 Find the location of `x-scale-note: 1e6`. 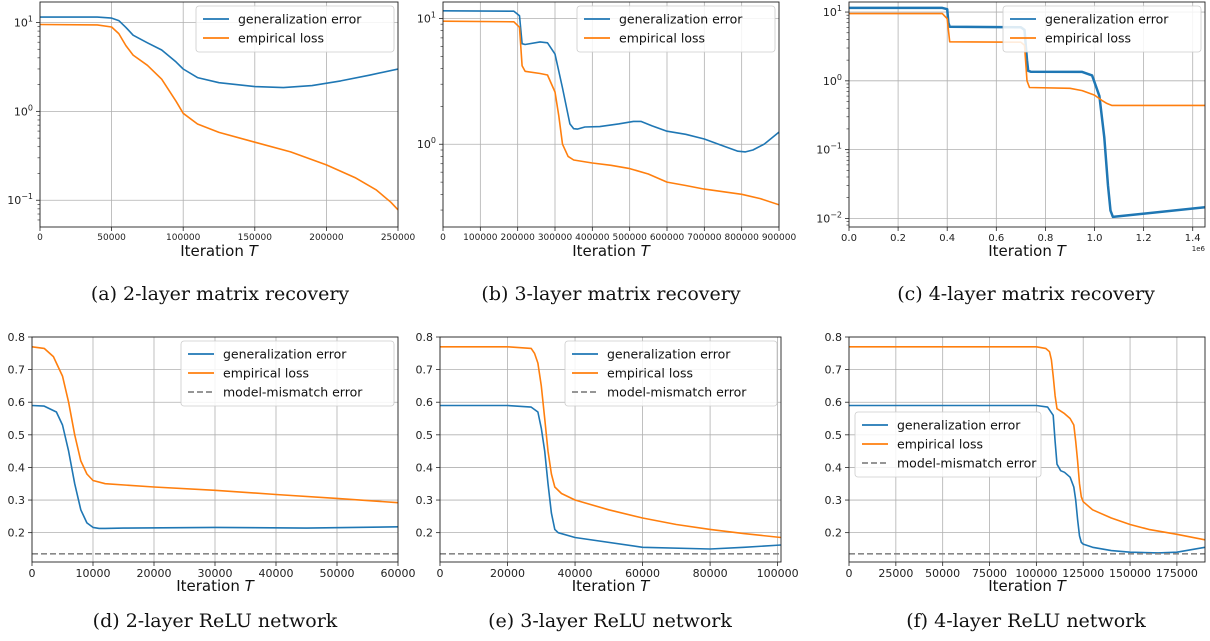

x-scale-note: 1e6 is located at coordinates (1199, 249).